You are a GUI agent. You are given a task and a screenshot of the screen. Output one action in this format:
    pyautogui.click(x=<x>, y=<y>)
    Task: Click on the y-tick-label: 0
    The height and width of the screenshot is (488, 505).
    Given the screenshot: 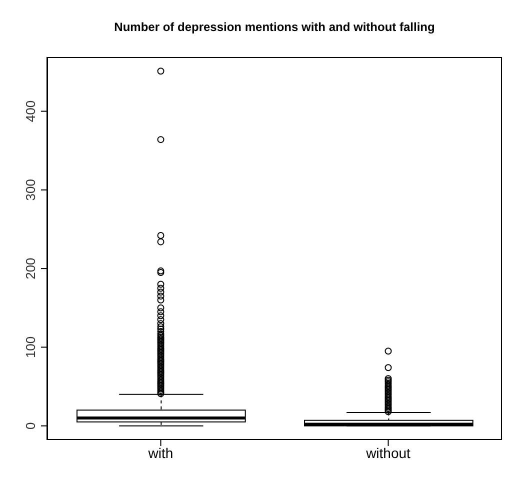 What is the action you would take?
    pyautogui.click(x=30, y=426)
    